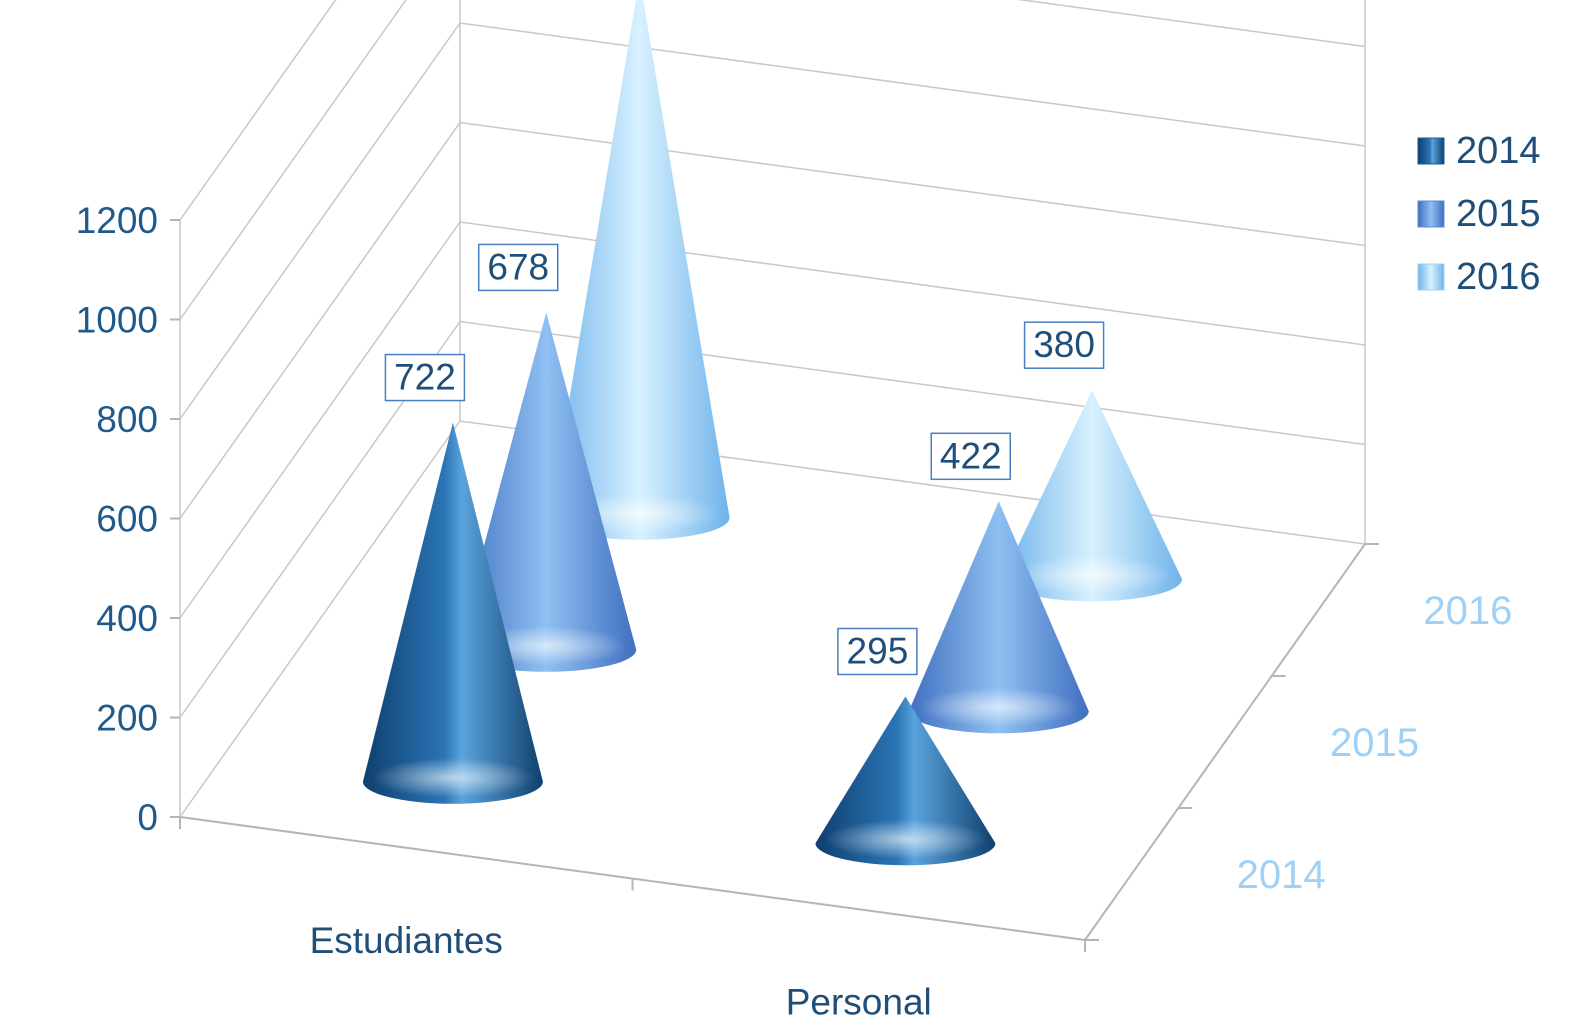 The height and width of the screenshot is (1024, 1594). Describe the element at coordinates (117, 320) in the screenshot. I see `y-tick-label: 1000` at that location.